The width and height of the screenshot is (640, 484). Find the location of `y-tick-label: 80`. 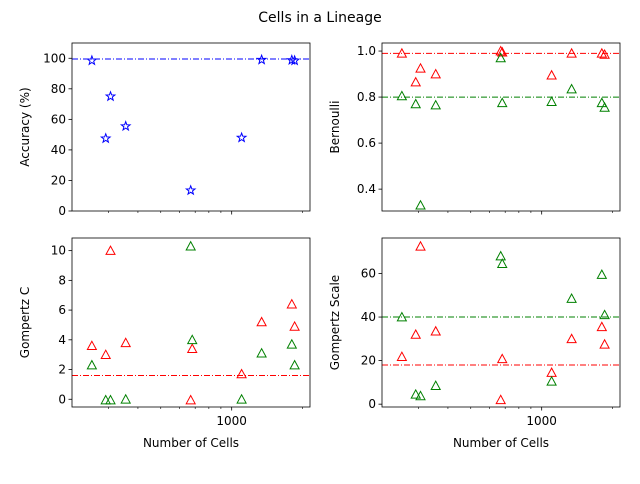

y-tick-label: 80 is located at coordinates (58, 89).